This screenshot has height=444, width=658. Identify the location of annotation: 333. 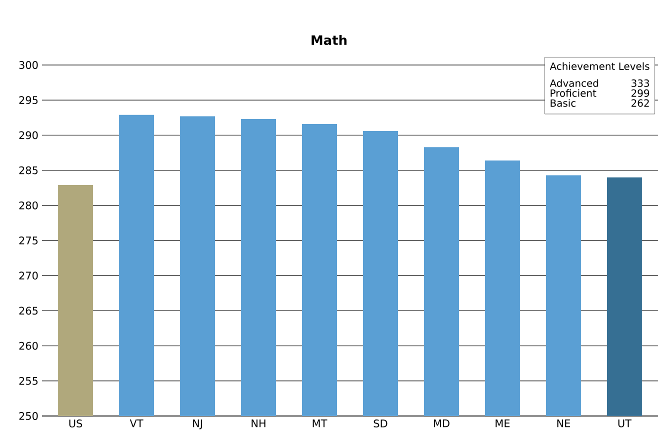
(641, 83).